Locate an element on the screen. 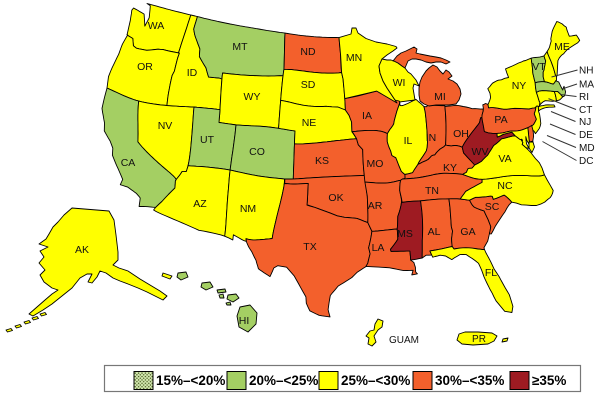 The image size is (600, 405). svg-text: 30%–<35% is located at coordinates (469, 380).